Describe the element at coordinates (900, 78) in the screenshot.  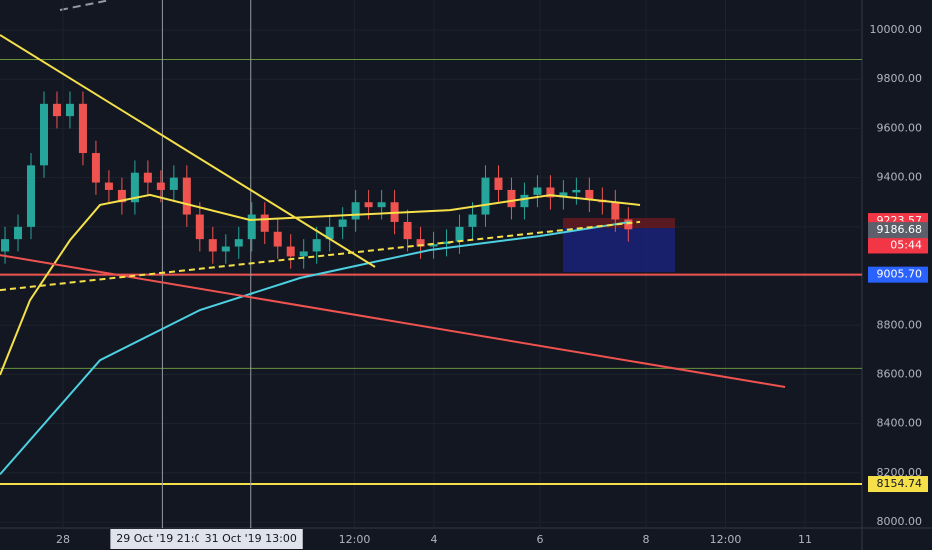
I see `y-tick-label: 9800.00` at that location.